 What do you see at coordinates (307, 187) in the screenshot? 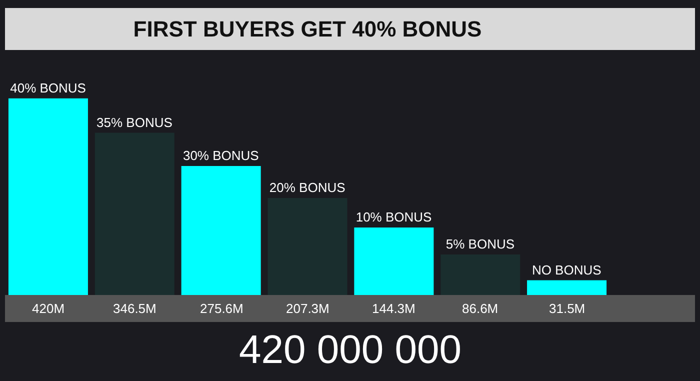
I see `x-tick-label: 20% BONUS` at bounding box center [307, 187].